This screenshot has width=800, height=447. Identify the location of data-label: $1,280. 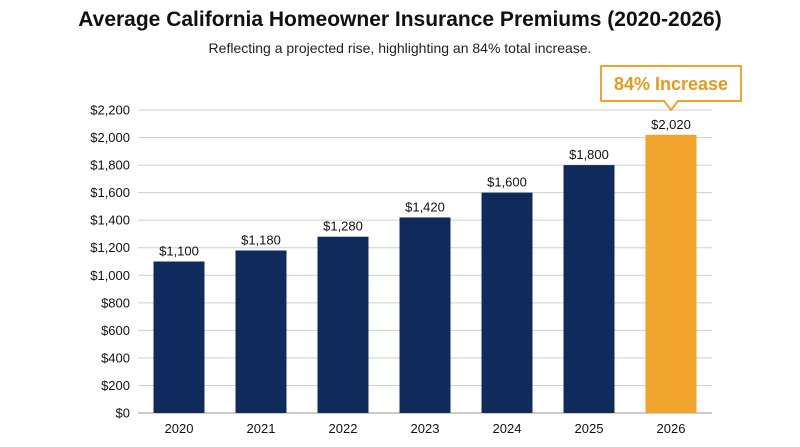
(343, 226).